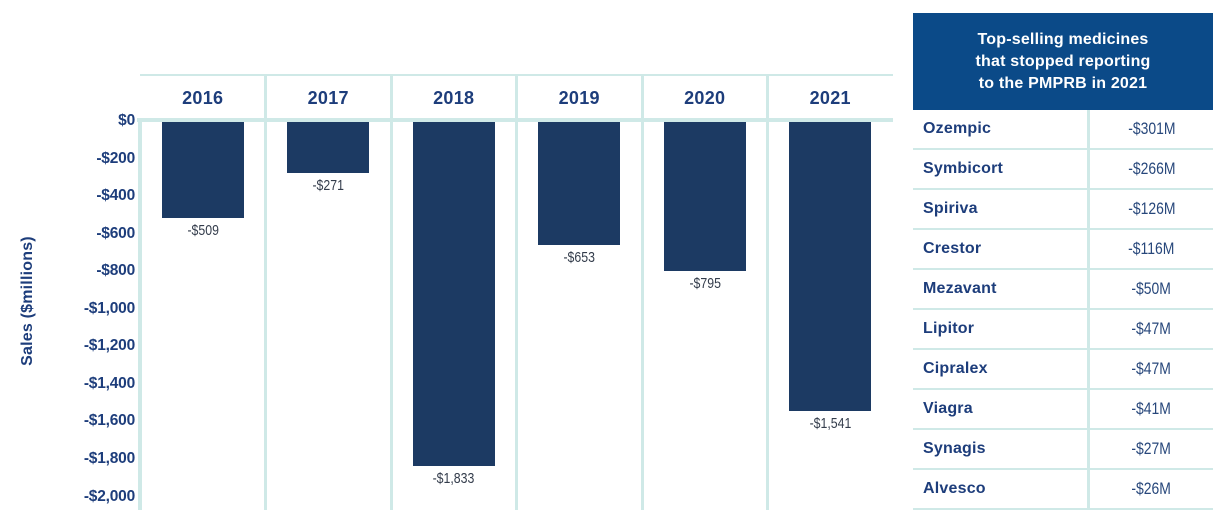 This screenshot has width=1225, height=532. I want to click on table-row: Spiriva -$126M, so click(1063, 210).